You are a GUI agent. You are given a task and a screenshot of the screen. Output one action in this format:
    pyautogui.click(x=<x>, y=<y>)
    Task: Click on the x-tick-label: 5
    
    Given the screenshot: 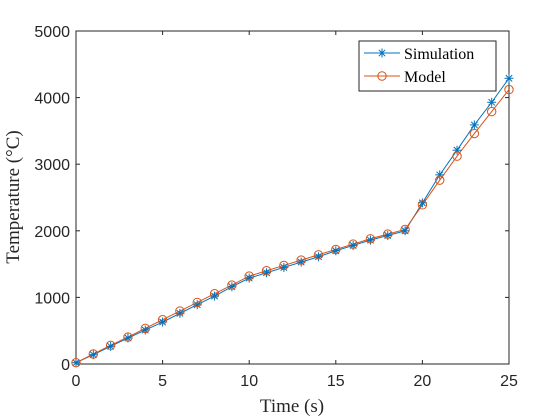 What is the action you would take?
    pyautogui.click(x=162, y=381)
    